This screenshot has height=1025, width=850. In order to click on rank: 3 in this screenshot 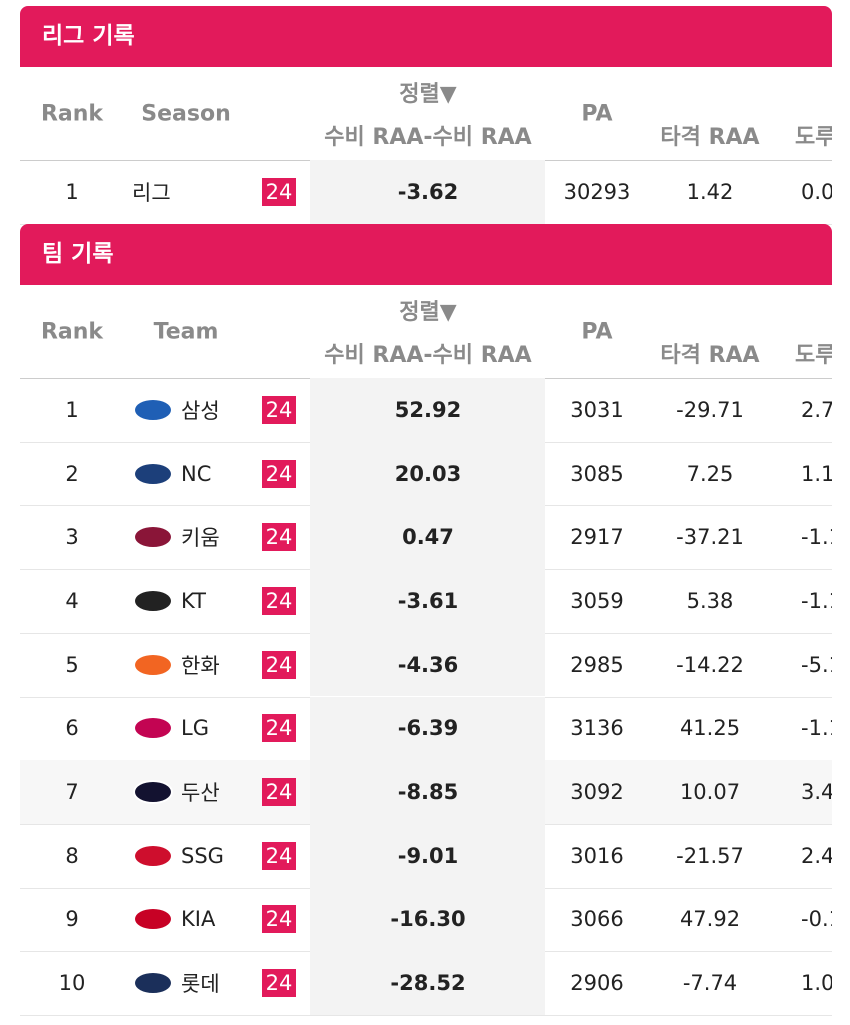, I will do `click(72, 537)`.